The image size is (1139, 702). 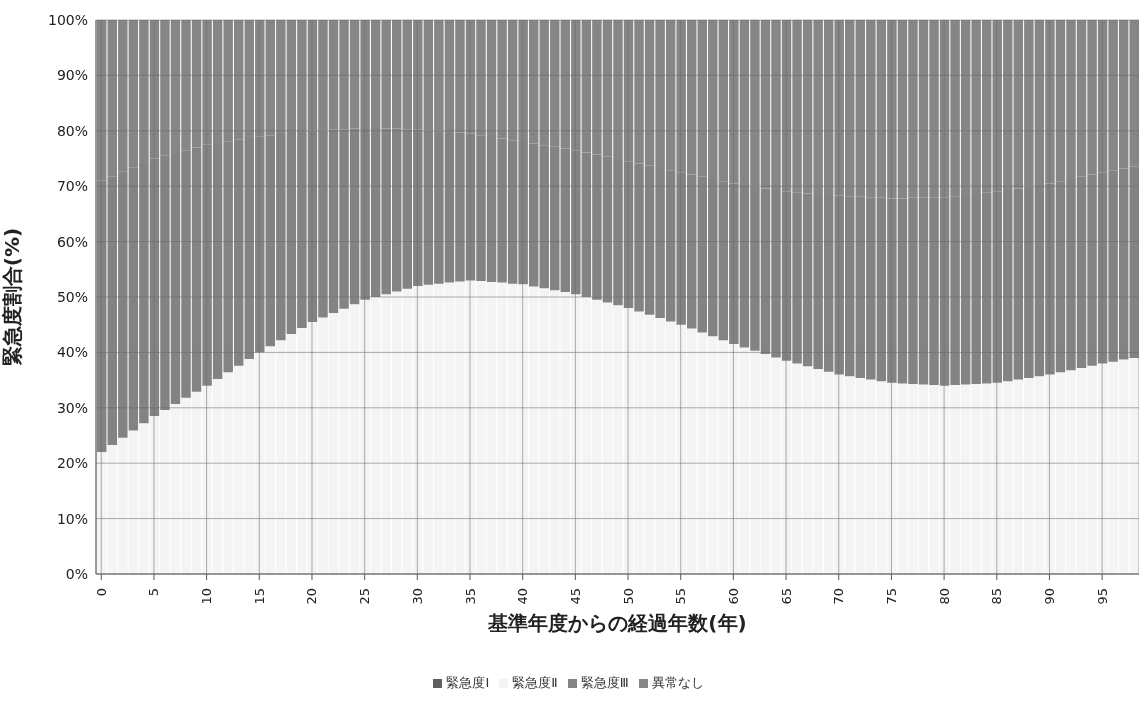 I want to click on x-tick-label: 60, so click(x=733, y=596).